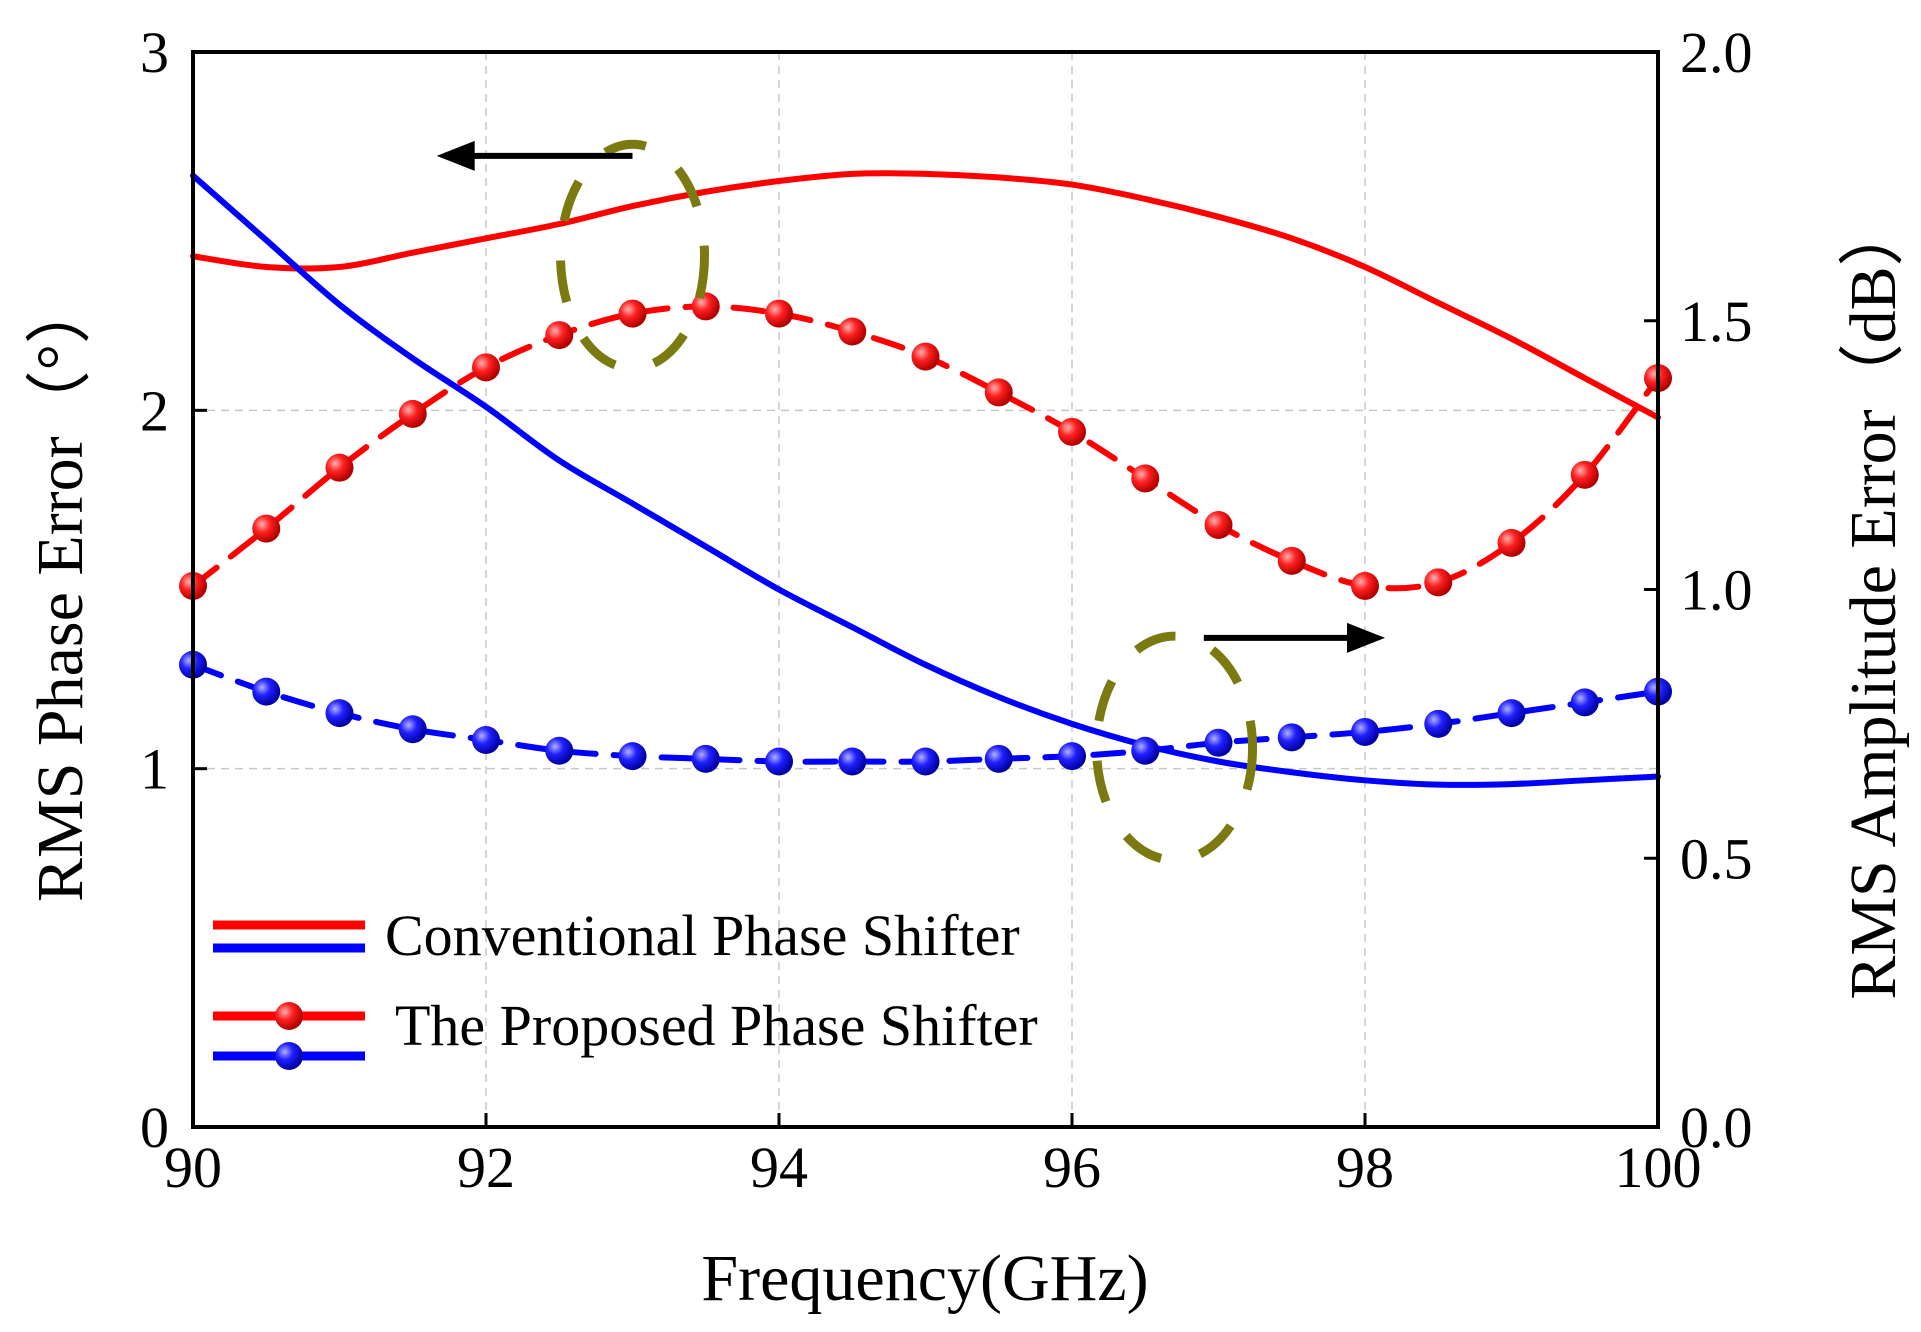  Describe the element at coordinates (1072, 1167) in the screenshot. I see `x-tick-label-96: 96` at that location.